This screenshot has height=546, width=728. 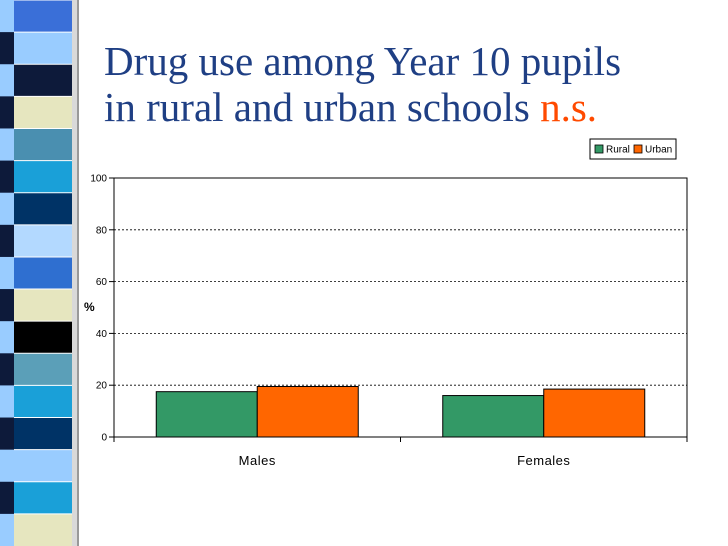 I want to click on legend-box, so click(x=633, y=149).